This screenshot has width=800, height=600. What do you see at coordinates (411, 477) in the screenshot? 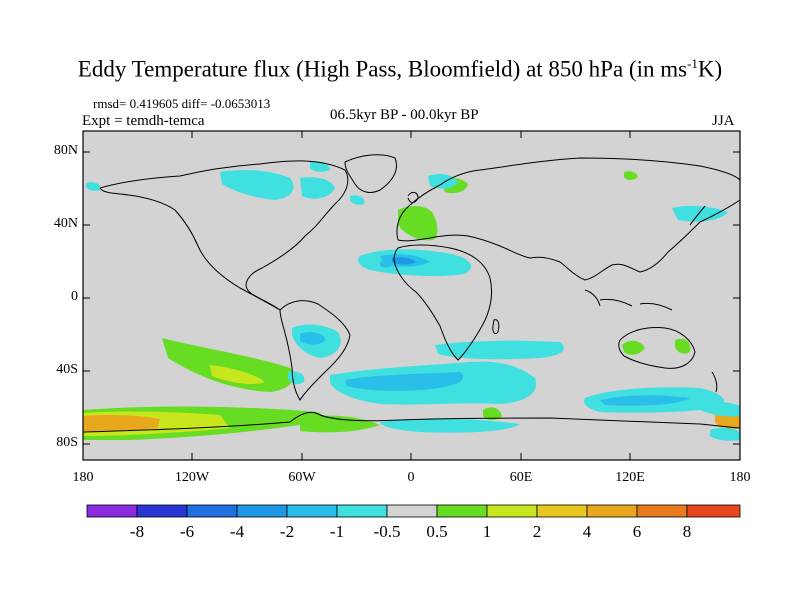
I see `lon-label: 0` at bounding box center [411, 477].